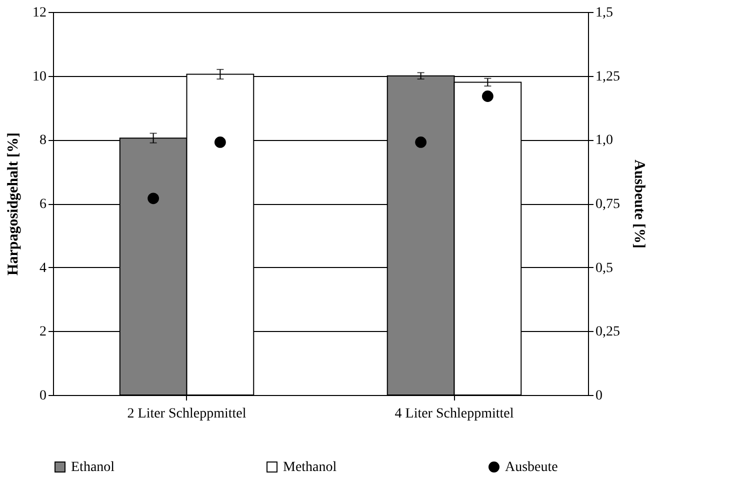 This screenshot has height=499, width=742. What do you see at coordinates (43, 332) in the screenshot?
I see `y-tick-label: 2` at bounding box center [43, 332].